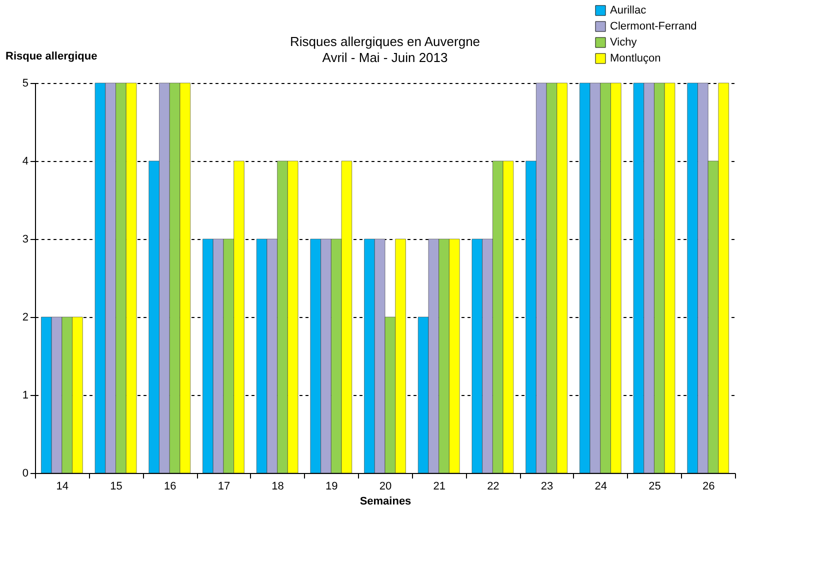 Image resolution: width=829 pixels, height=580 pixels. Describe the element at coordinates (170, 486) in the screenshot. I see `x-tick-label: 16` at that location.